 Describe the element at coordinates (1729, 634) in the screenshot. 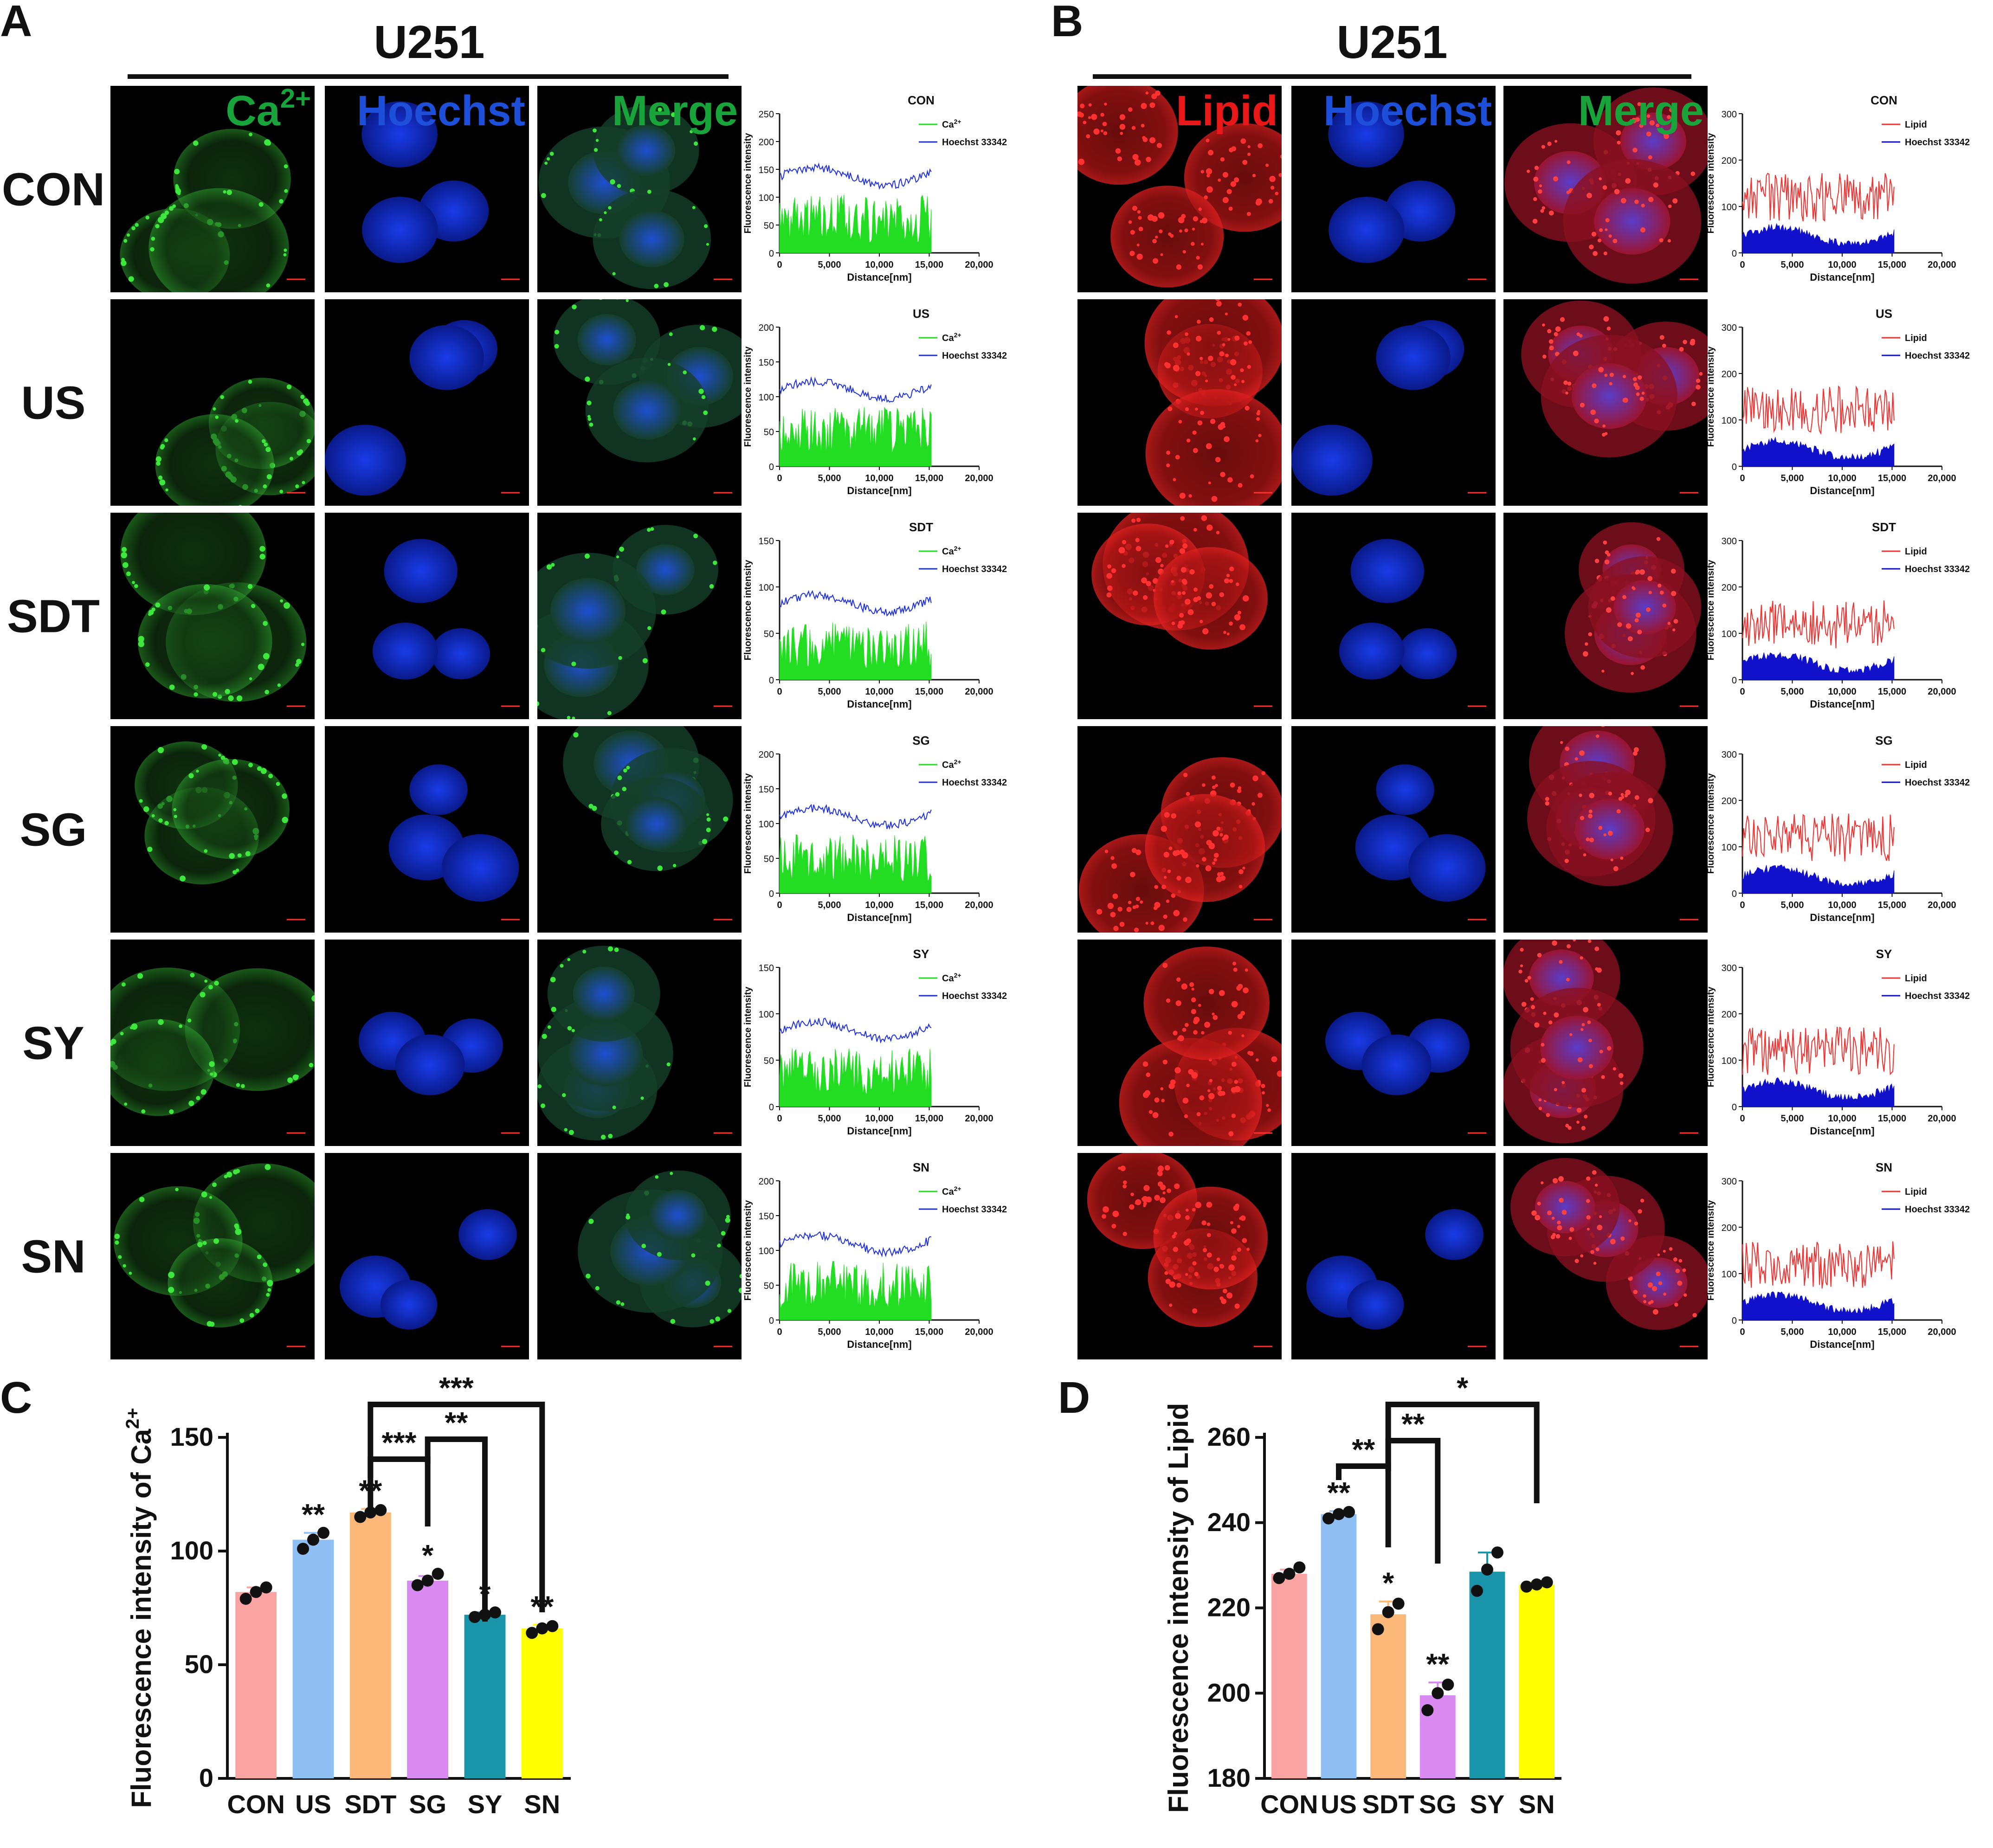

I see `profile-y-tick-label: 100` at that location.